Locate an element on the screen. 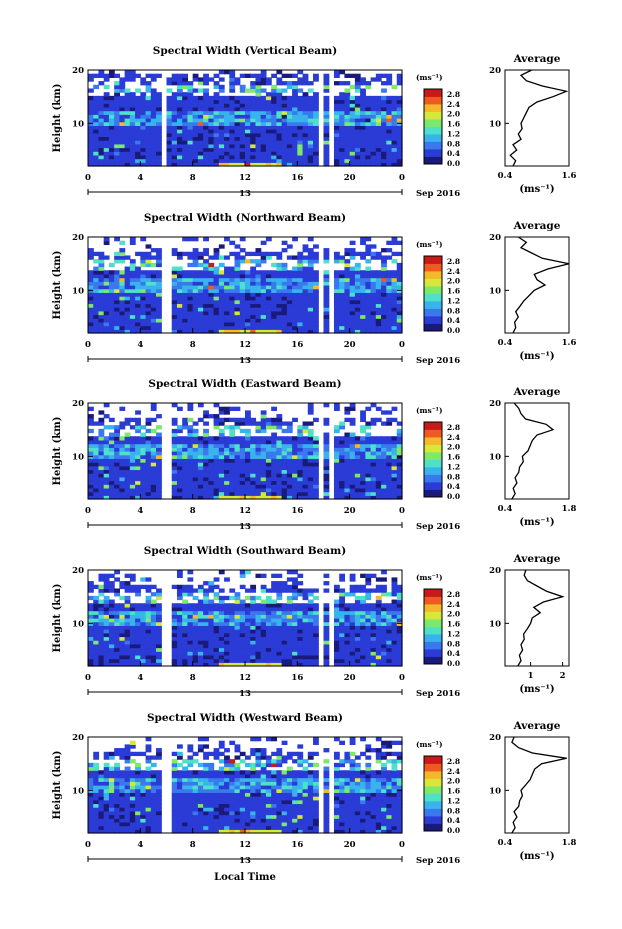  avg-title: Average is located at coordinates (537, 226).